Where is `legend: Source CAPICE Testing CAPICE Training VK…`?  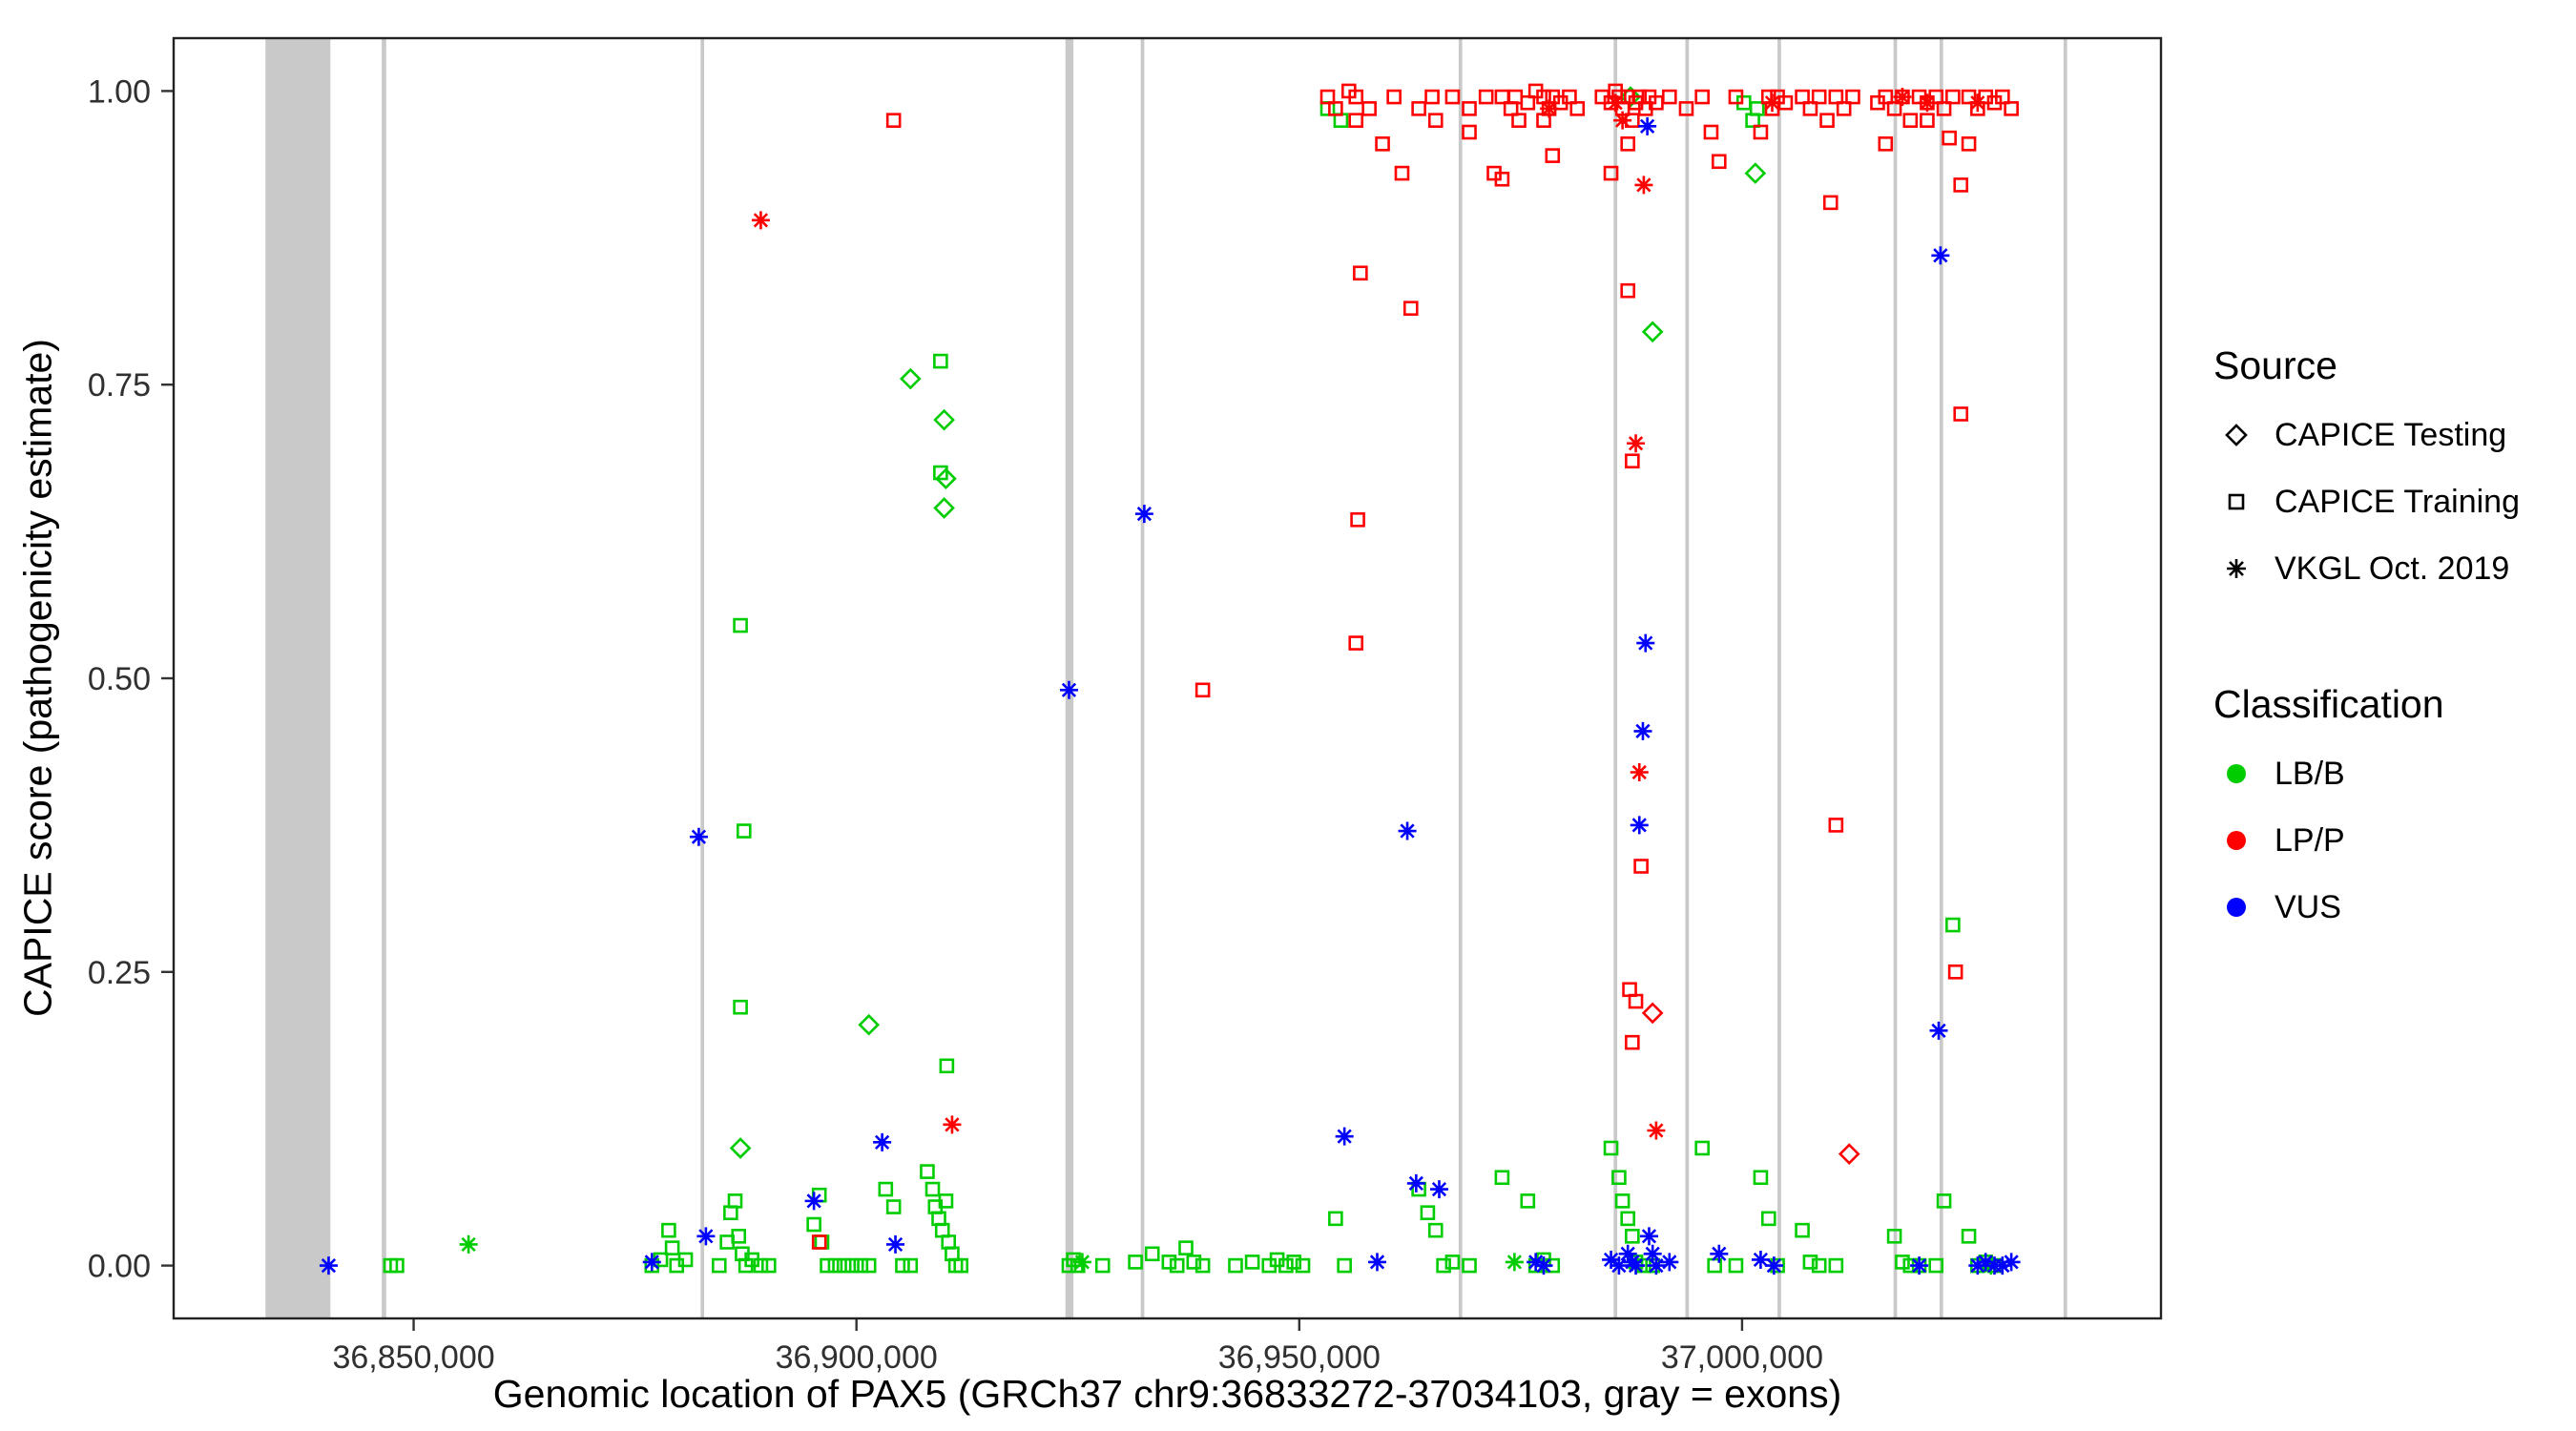 legend: Source CAPICE Testing CAPICE Training VK… is located at coordinates (2390, 642).